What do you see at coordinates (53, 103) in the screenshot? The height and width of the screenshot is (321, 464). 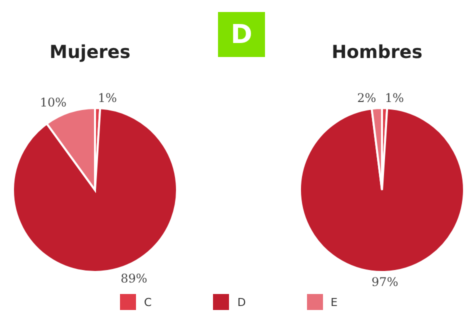 I see `data-label: 10%` at bounding box center [53, 103].